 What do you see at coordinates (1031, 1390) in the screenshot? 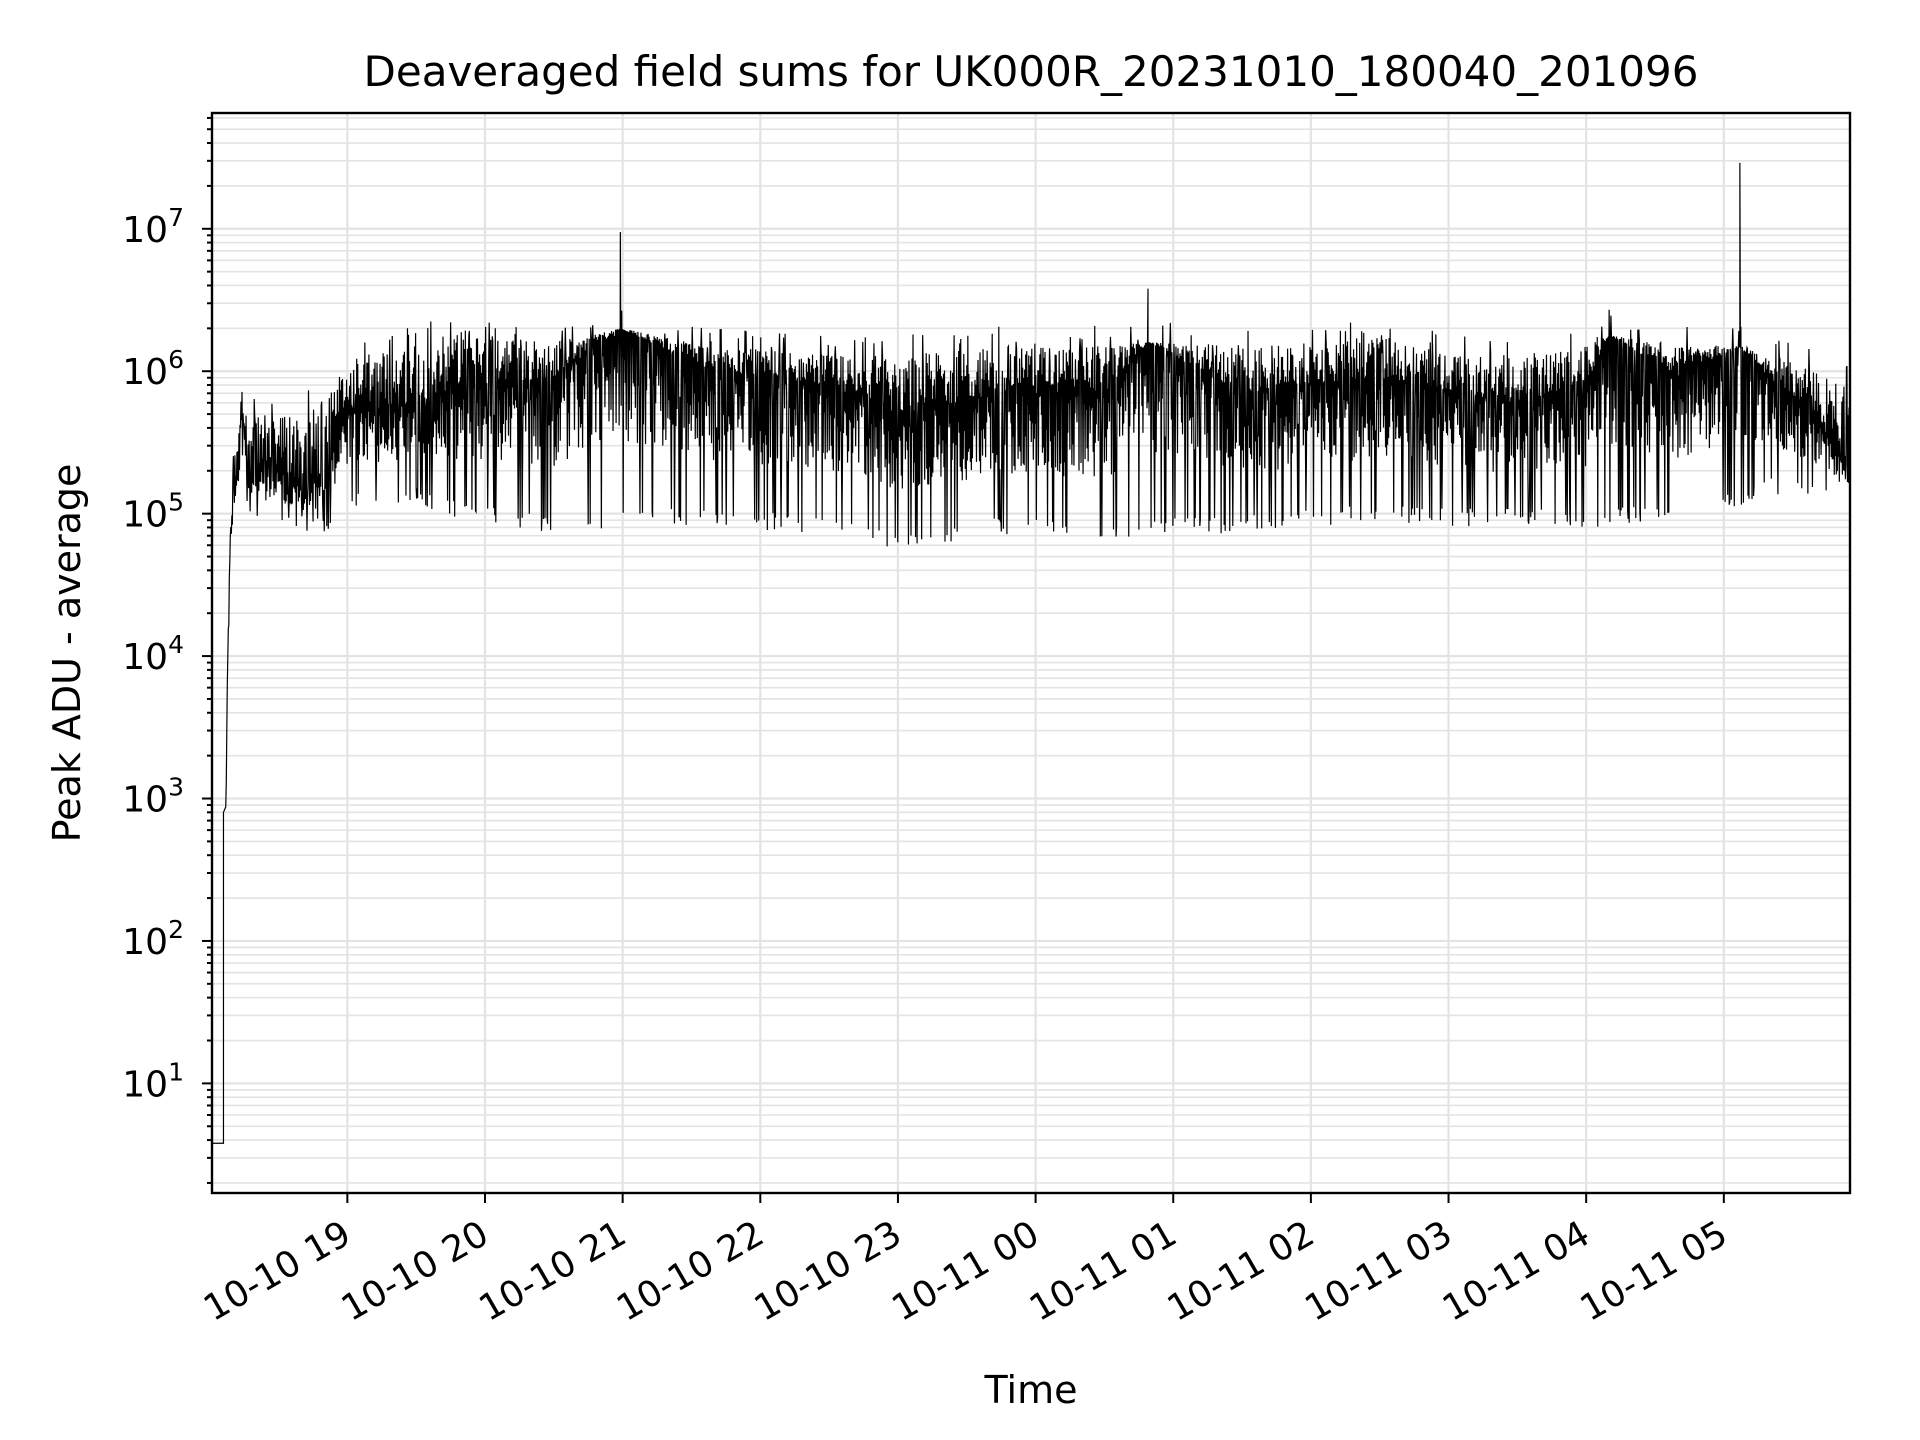
I see `x-axis-label: Time` at bounding box center [1031, 1390].